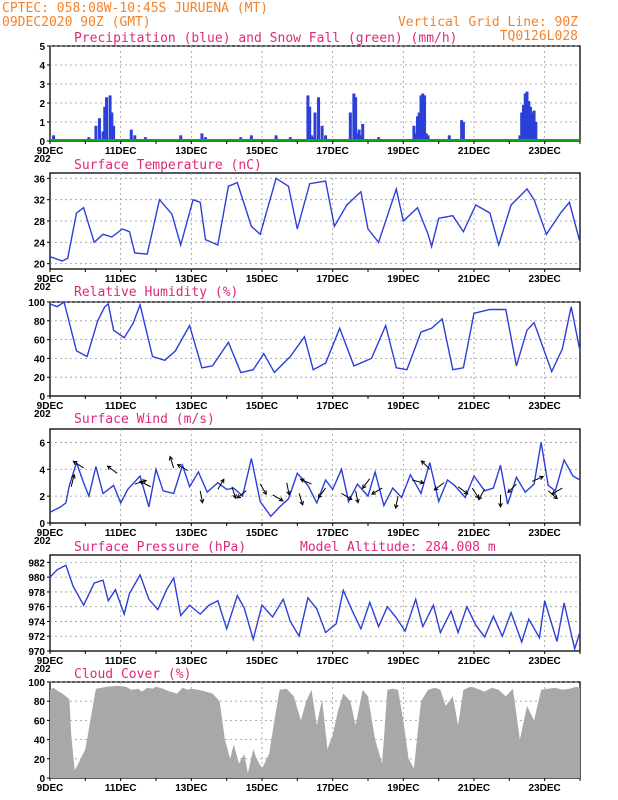 This screenshot has width=618, height=800. Describe the element at coordinates (474, 788) in the screenshot. I see `cloud-xtick-label: 21DEC` at that location.